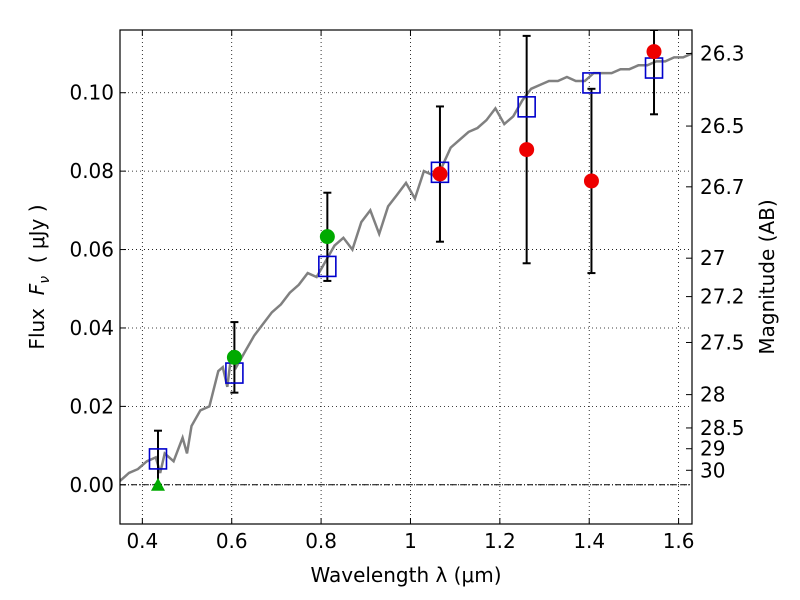 The height and width of the screenshot is (600, 800). I want to click on y-label-subscript: ν, so click(45, 280).